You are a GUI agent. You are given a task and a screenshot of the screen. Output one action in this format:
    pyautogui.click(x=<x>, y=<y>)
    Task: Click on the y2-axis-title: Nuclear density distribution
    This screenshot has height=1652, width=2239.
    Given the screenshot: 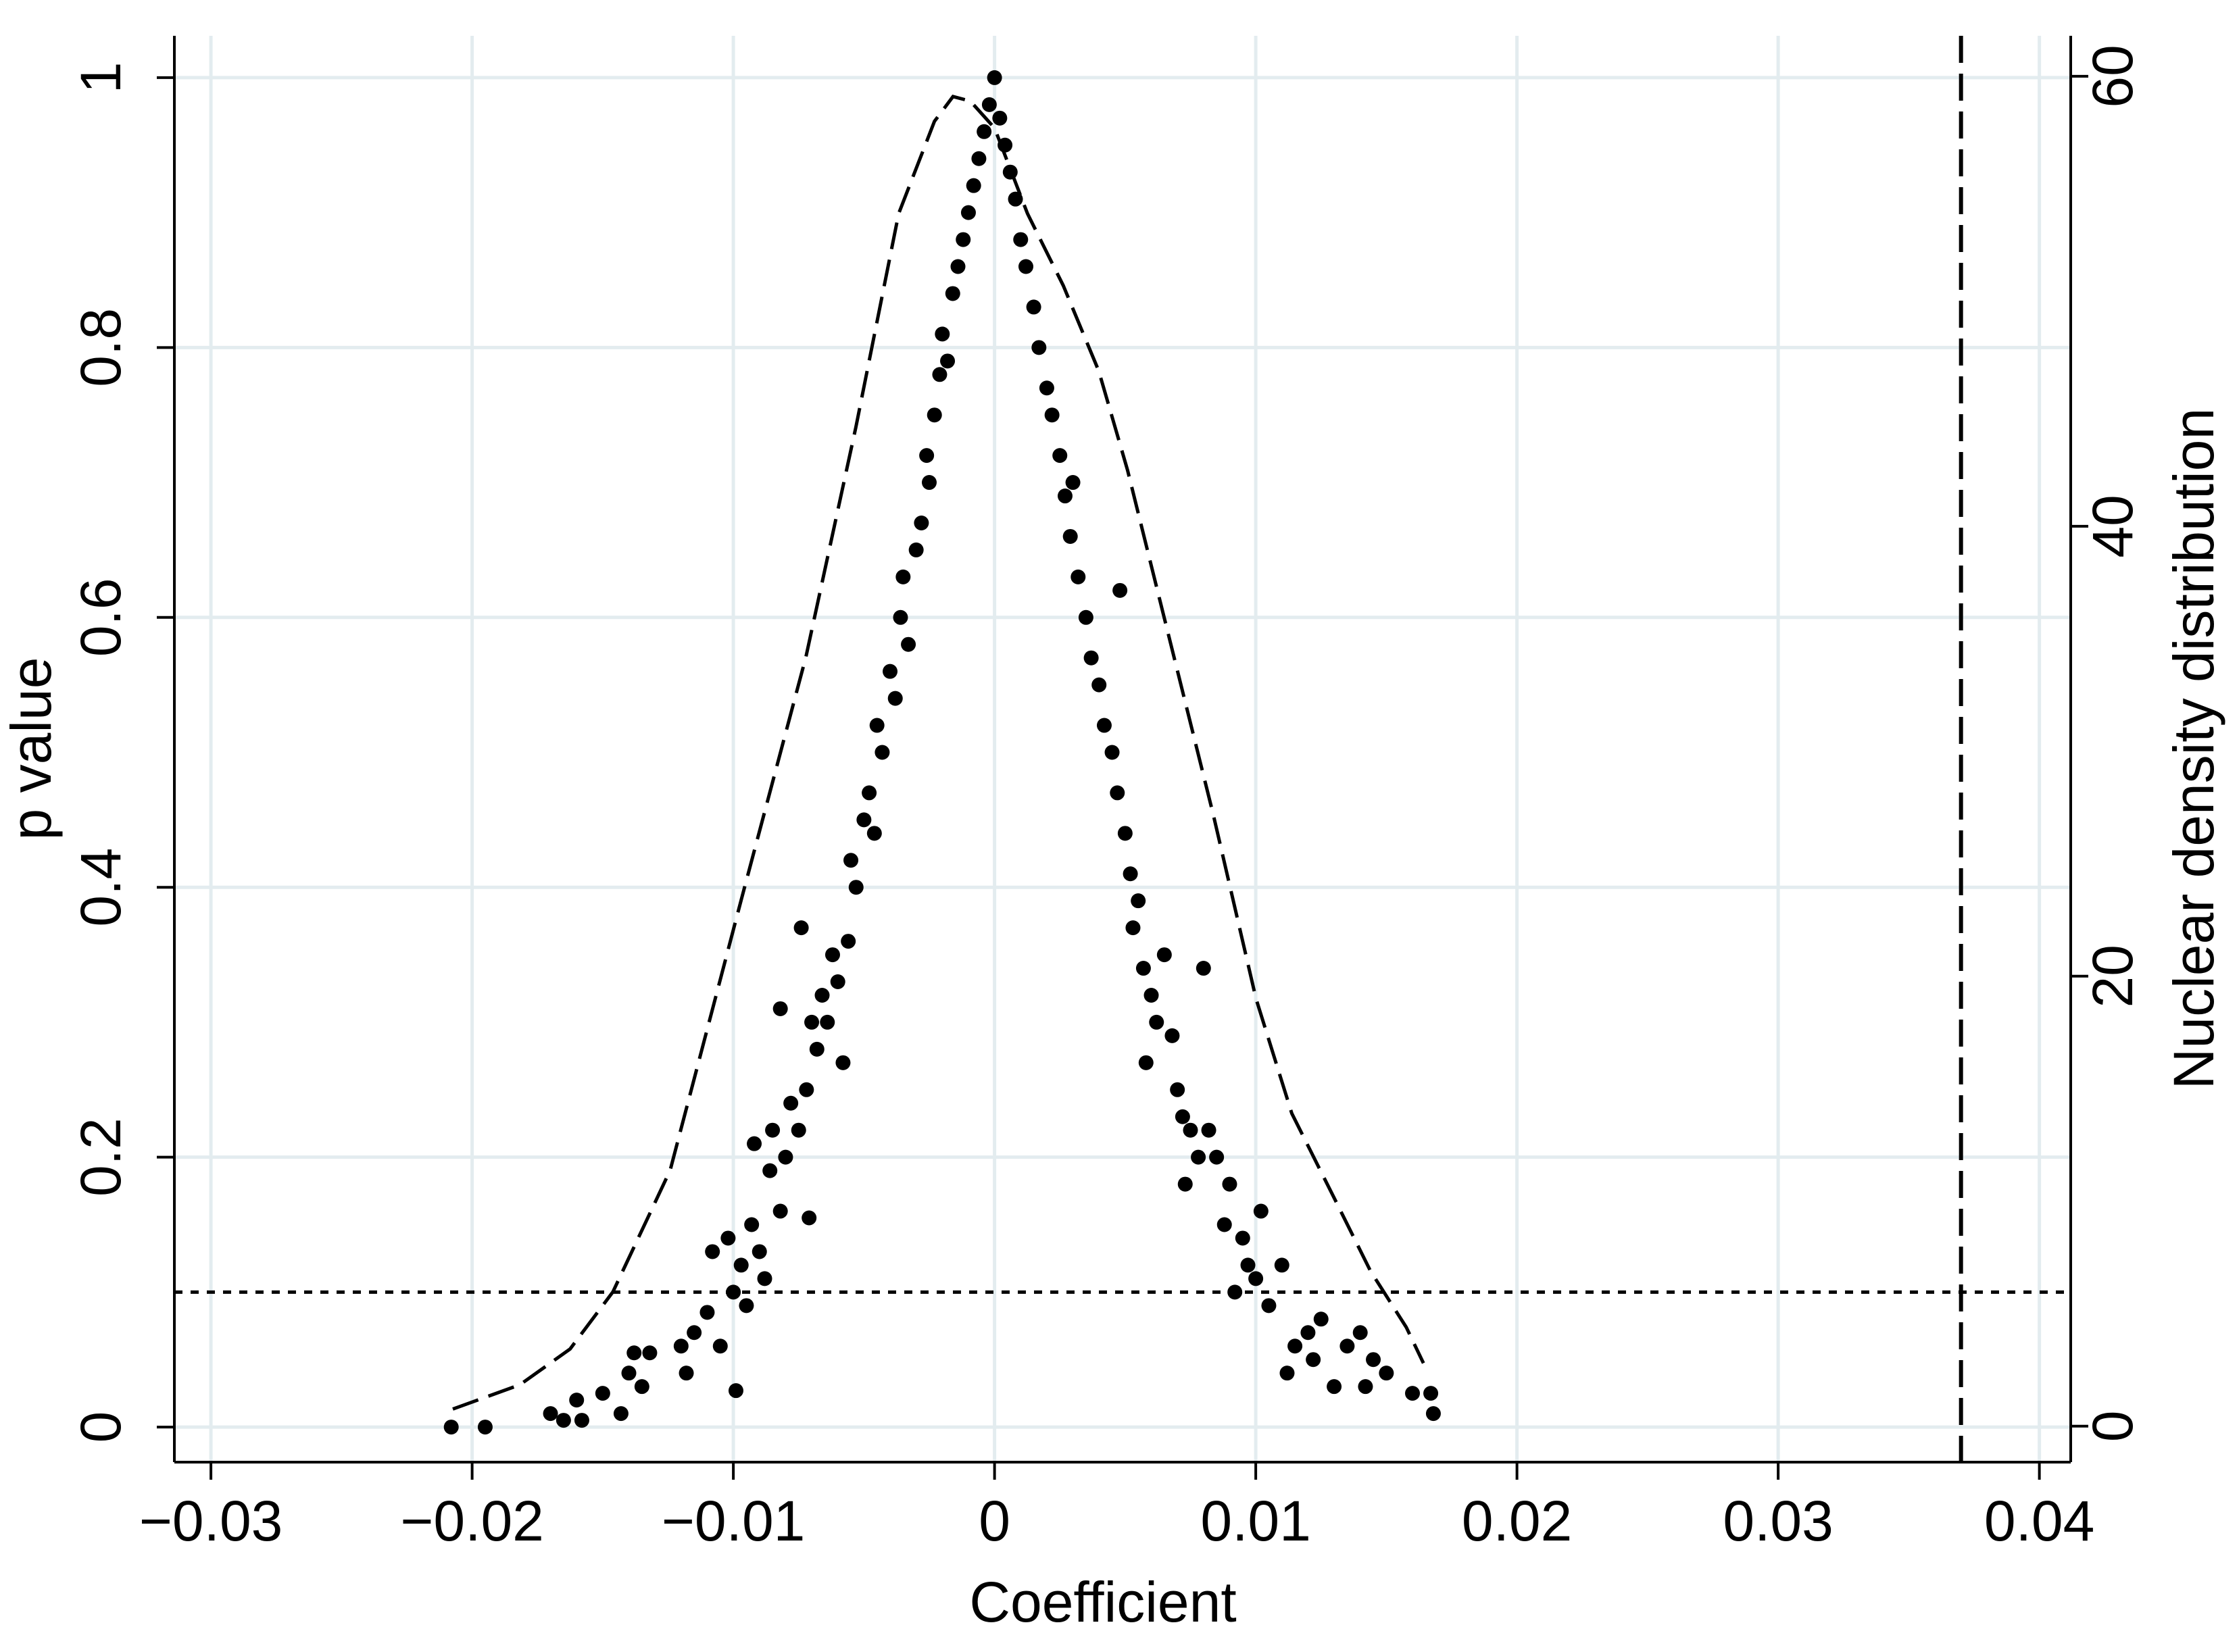 What is the action you would take?
    pyautogui.click(x=2194, y=749)
    